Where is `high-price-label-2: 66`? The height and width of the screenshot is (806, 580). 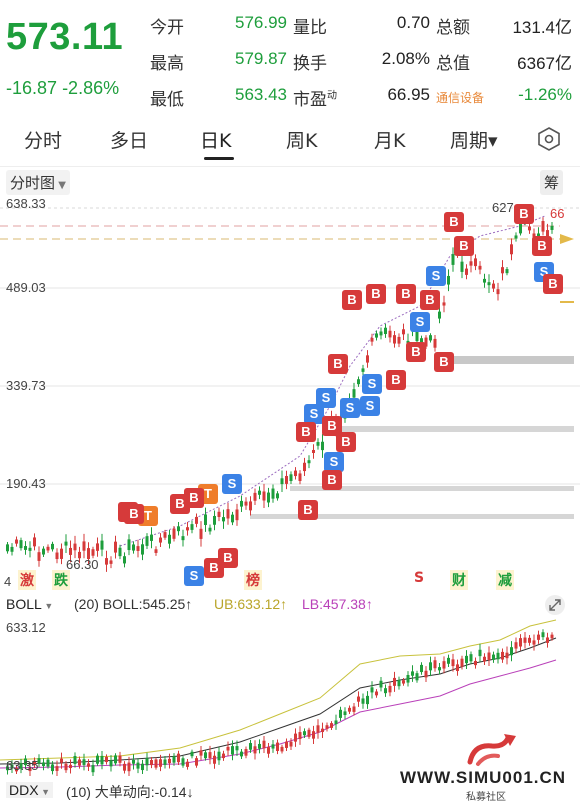
high-price-label-2: 66 is located at coordinates (557, 213).